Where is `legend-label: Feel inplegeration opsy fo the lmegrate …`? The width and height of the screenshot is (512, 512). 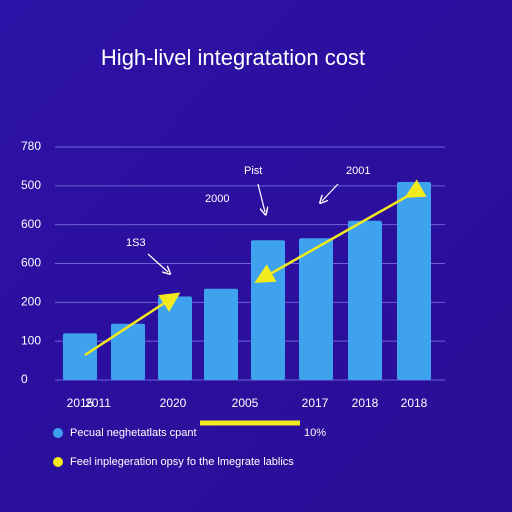
legend-label: Feel inplegeration opsy fo the lmegrate … is located at coordinates (182, 462).